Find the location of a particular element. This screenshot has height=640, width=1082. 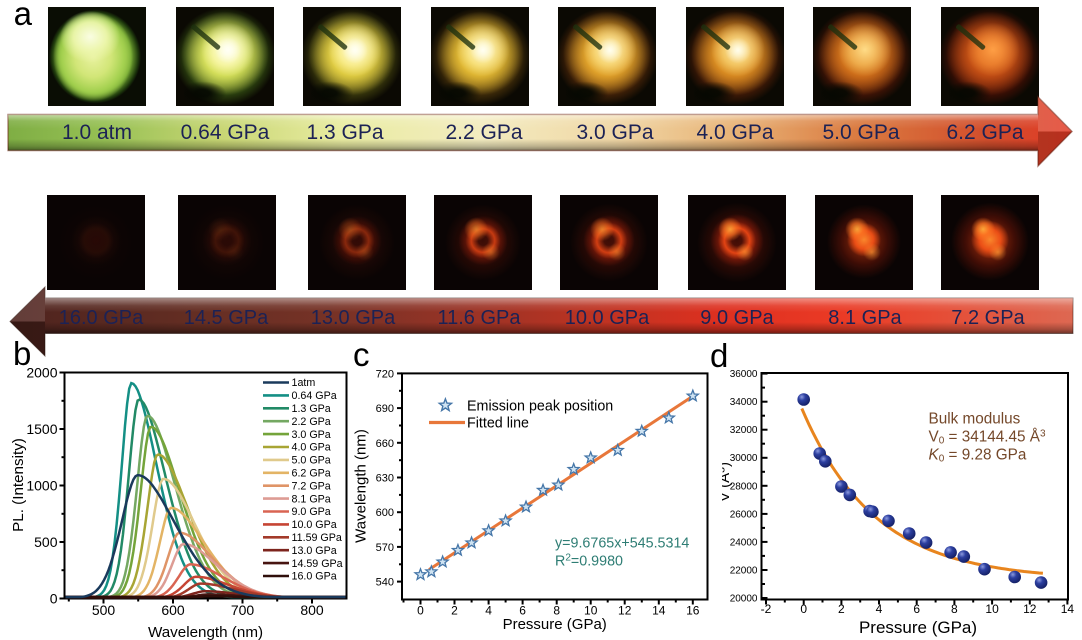

svg-text: 3.0 GPa is located at coordinates (311, 435).